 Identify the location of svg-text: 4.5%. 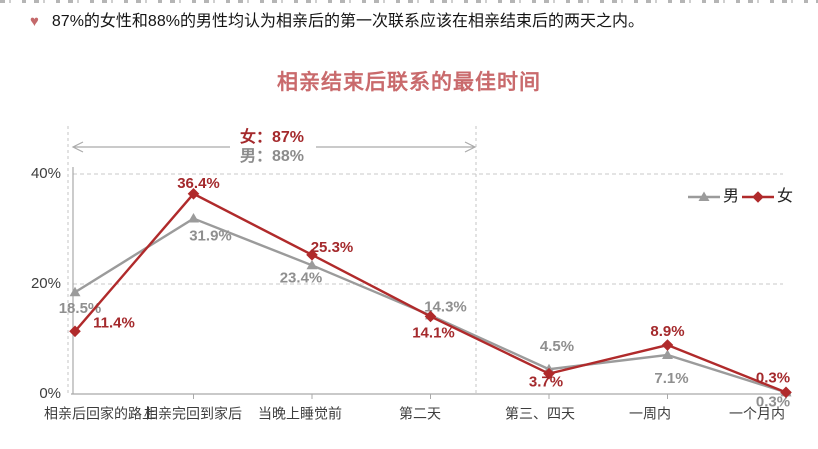
(557, 346).